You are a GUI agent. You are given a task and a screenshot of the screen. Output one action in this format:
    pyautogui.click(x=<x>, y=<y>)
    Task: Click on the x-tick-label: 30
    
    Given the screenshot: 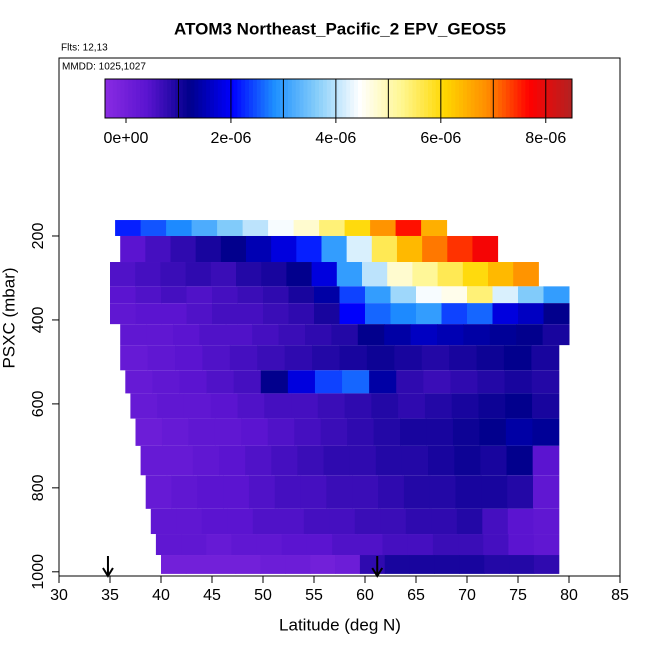 What is the action you would take?
    pyautogui.click(x=59, y=595)
    